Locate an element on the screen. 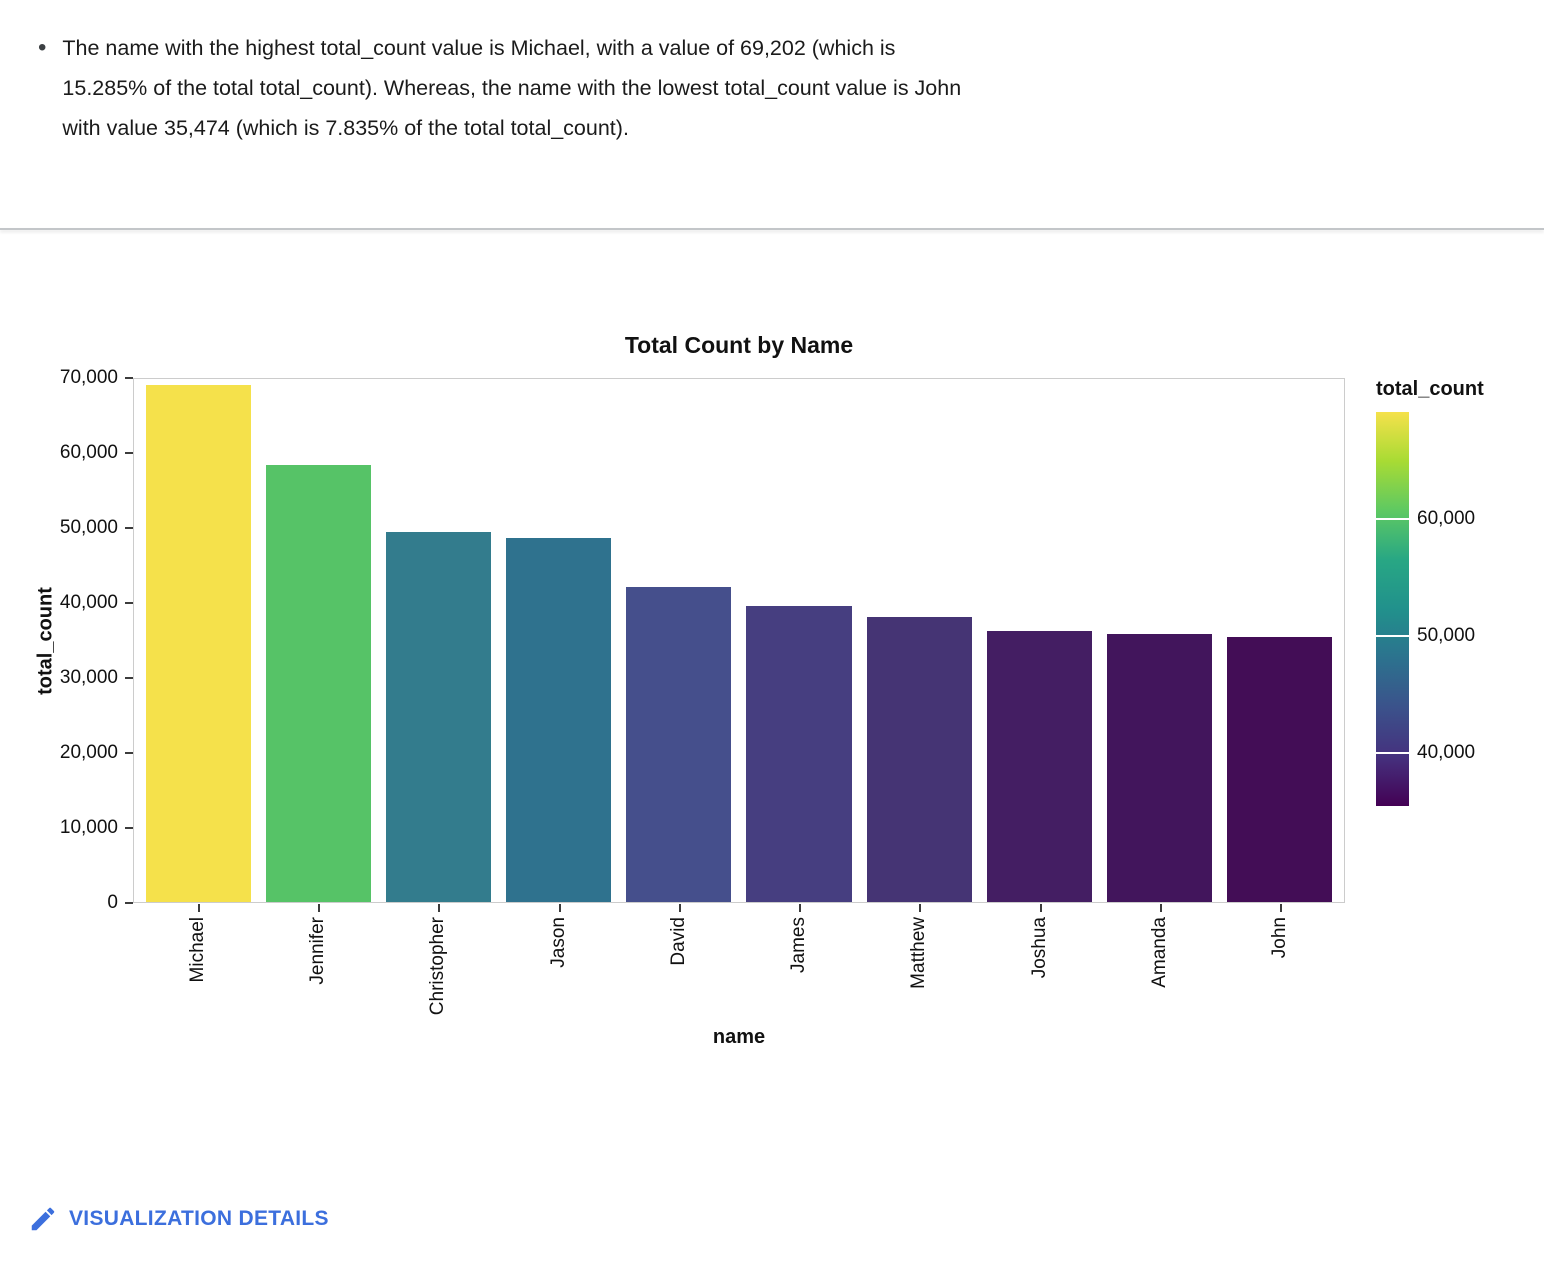 This screenshot has width=1544, height=1284. x-label-cell: Amanda is located at coordinates (1159, 974).